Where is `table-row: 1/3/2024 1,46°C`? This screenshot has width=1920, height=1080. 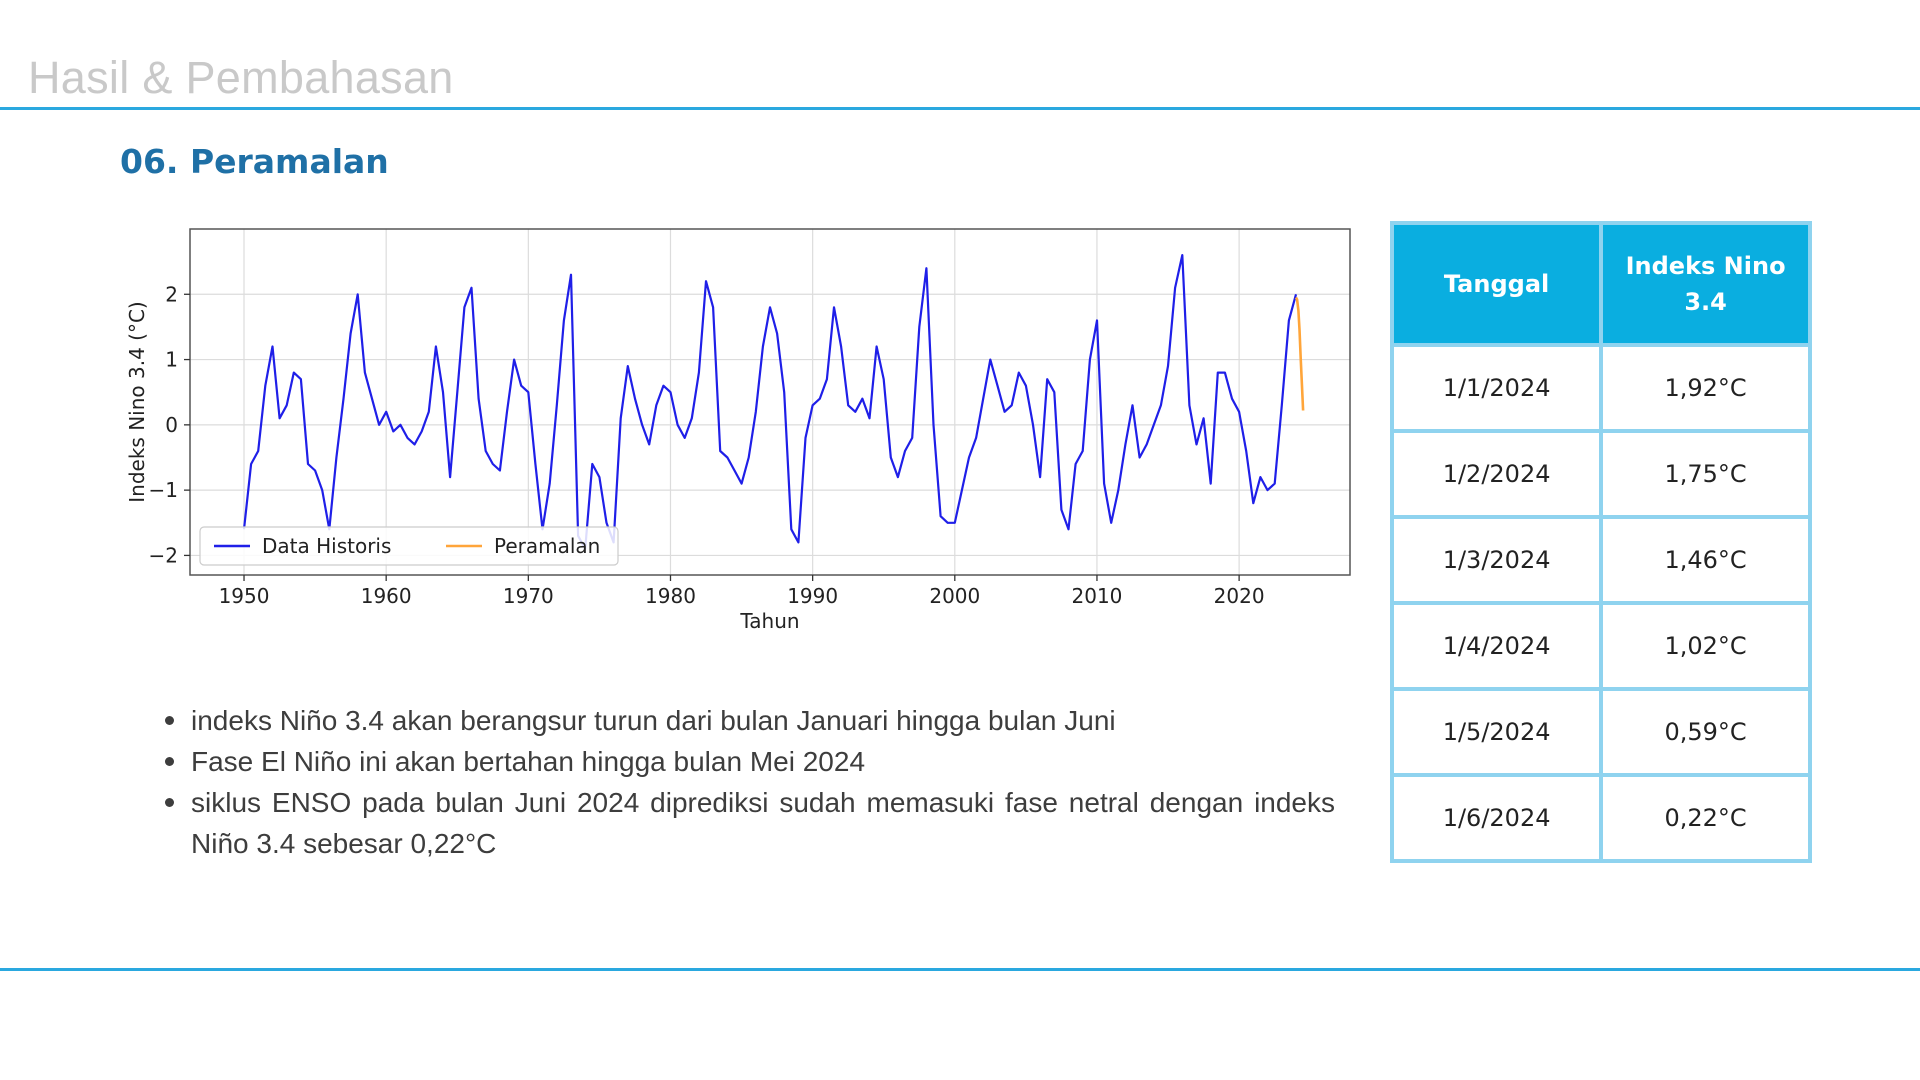 table-row: 1/3/2024 1,46°C is located at coordinates (1600, 560).